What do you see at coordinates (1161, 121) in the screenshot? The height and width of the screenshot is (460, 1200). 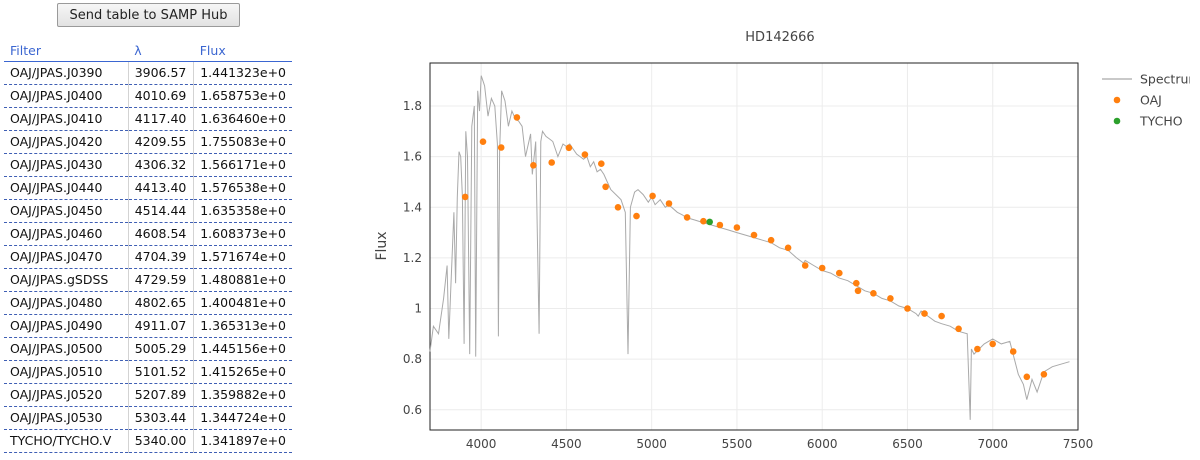 I see `legend-label-tycho: TYCHO` at bounding box center [1161, 121].